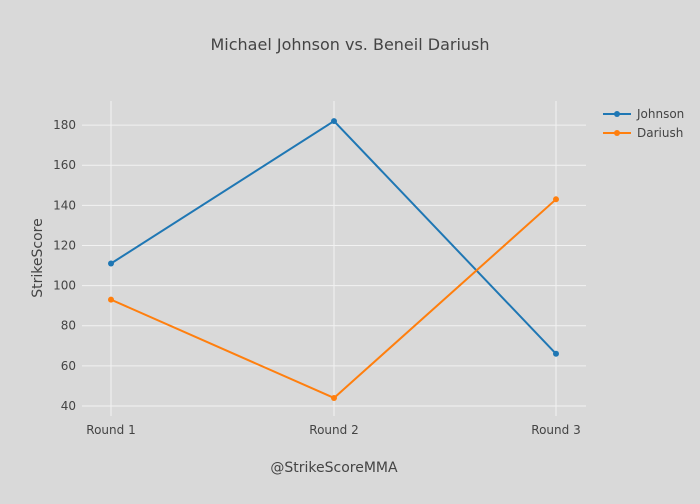 The width and height of the screenshot is (700, 504). I want to click on y-tick-label: 100, so click(64, 286).